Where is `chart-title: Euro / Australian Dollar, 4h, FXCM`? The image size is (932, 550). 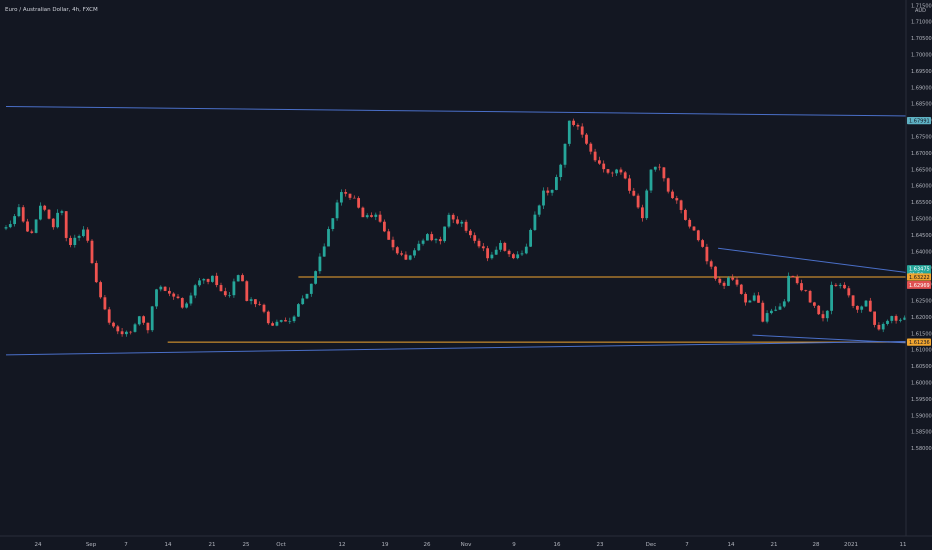 chart-title: Euro / Australian Dollar, 4h, FXCM is located at coordinates (51, 10).